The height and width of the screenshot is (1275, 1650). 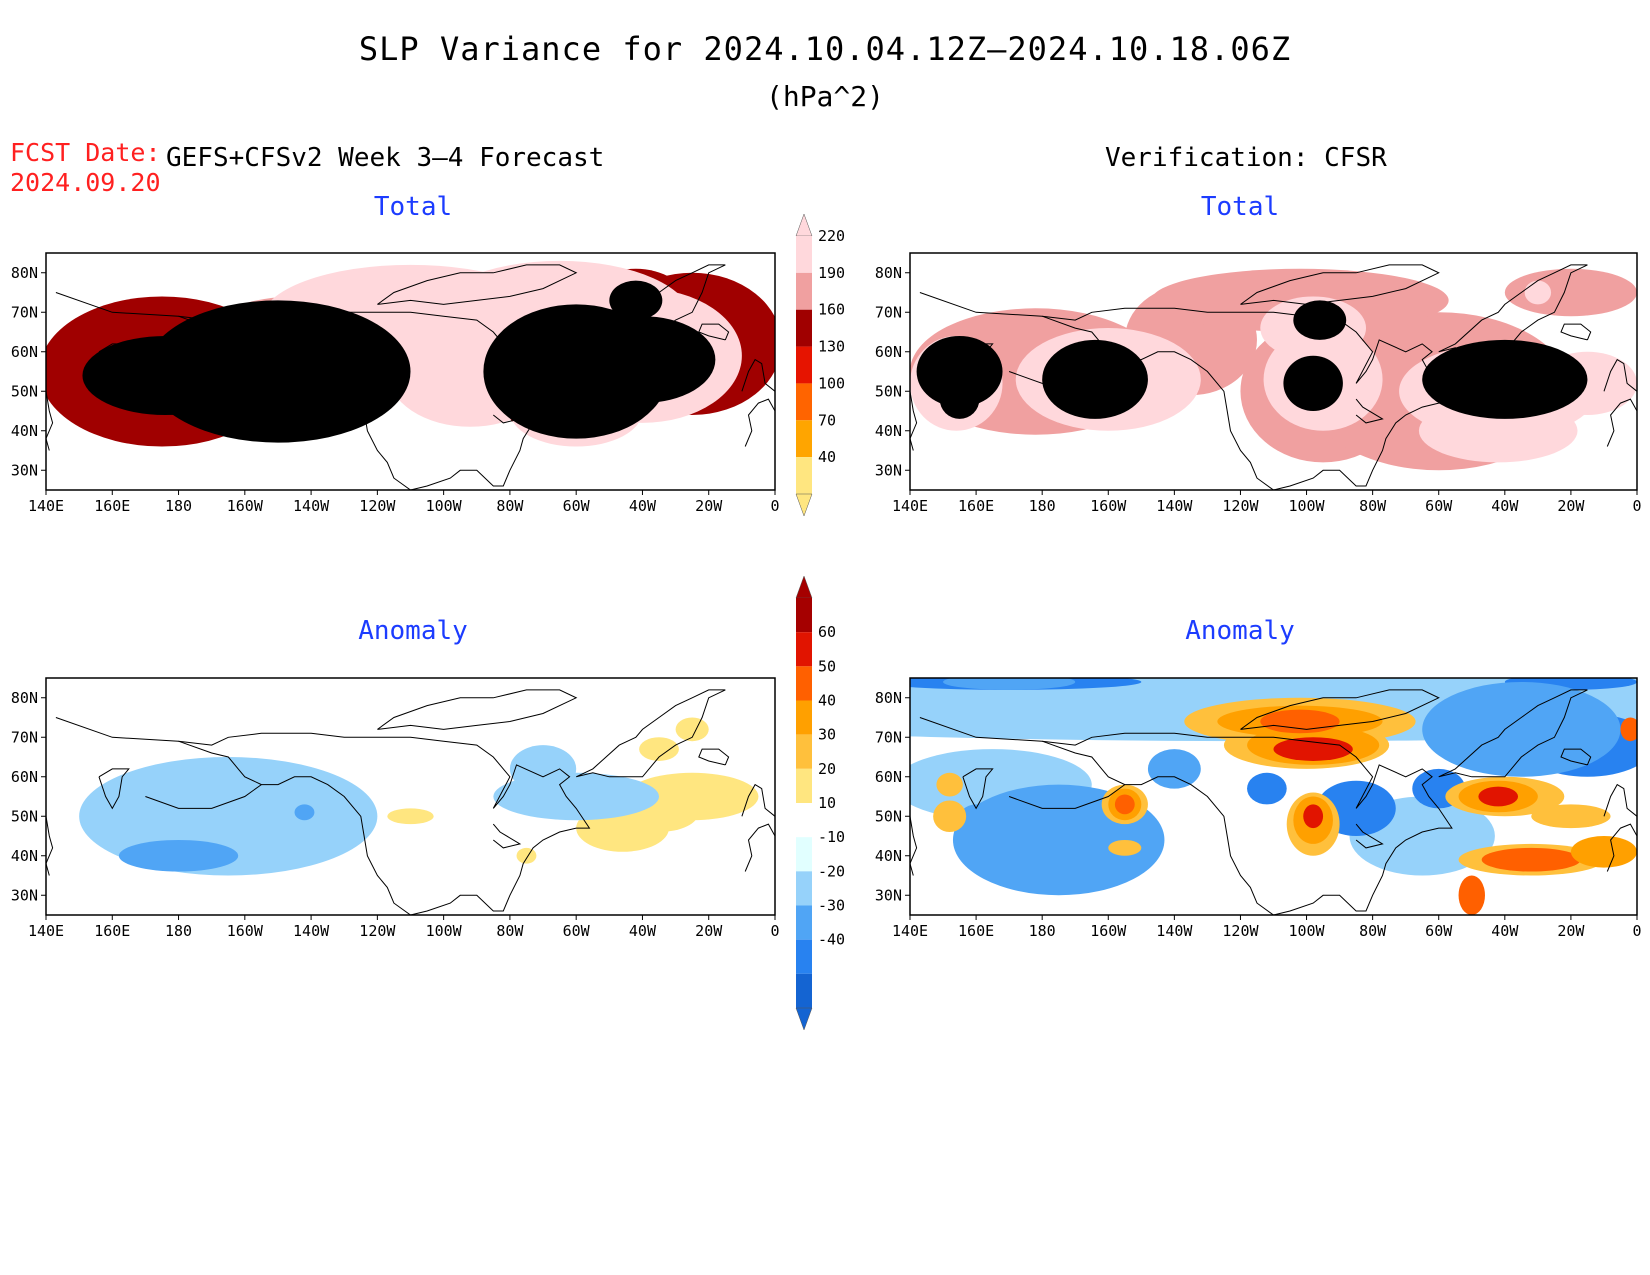 What do you see at coordinates (1246, 158) in the screenshot?
I see `verification-heading: Verification: CFSR` at bounding box center [1246, 158].